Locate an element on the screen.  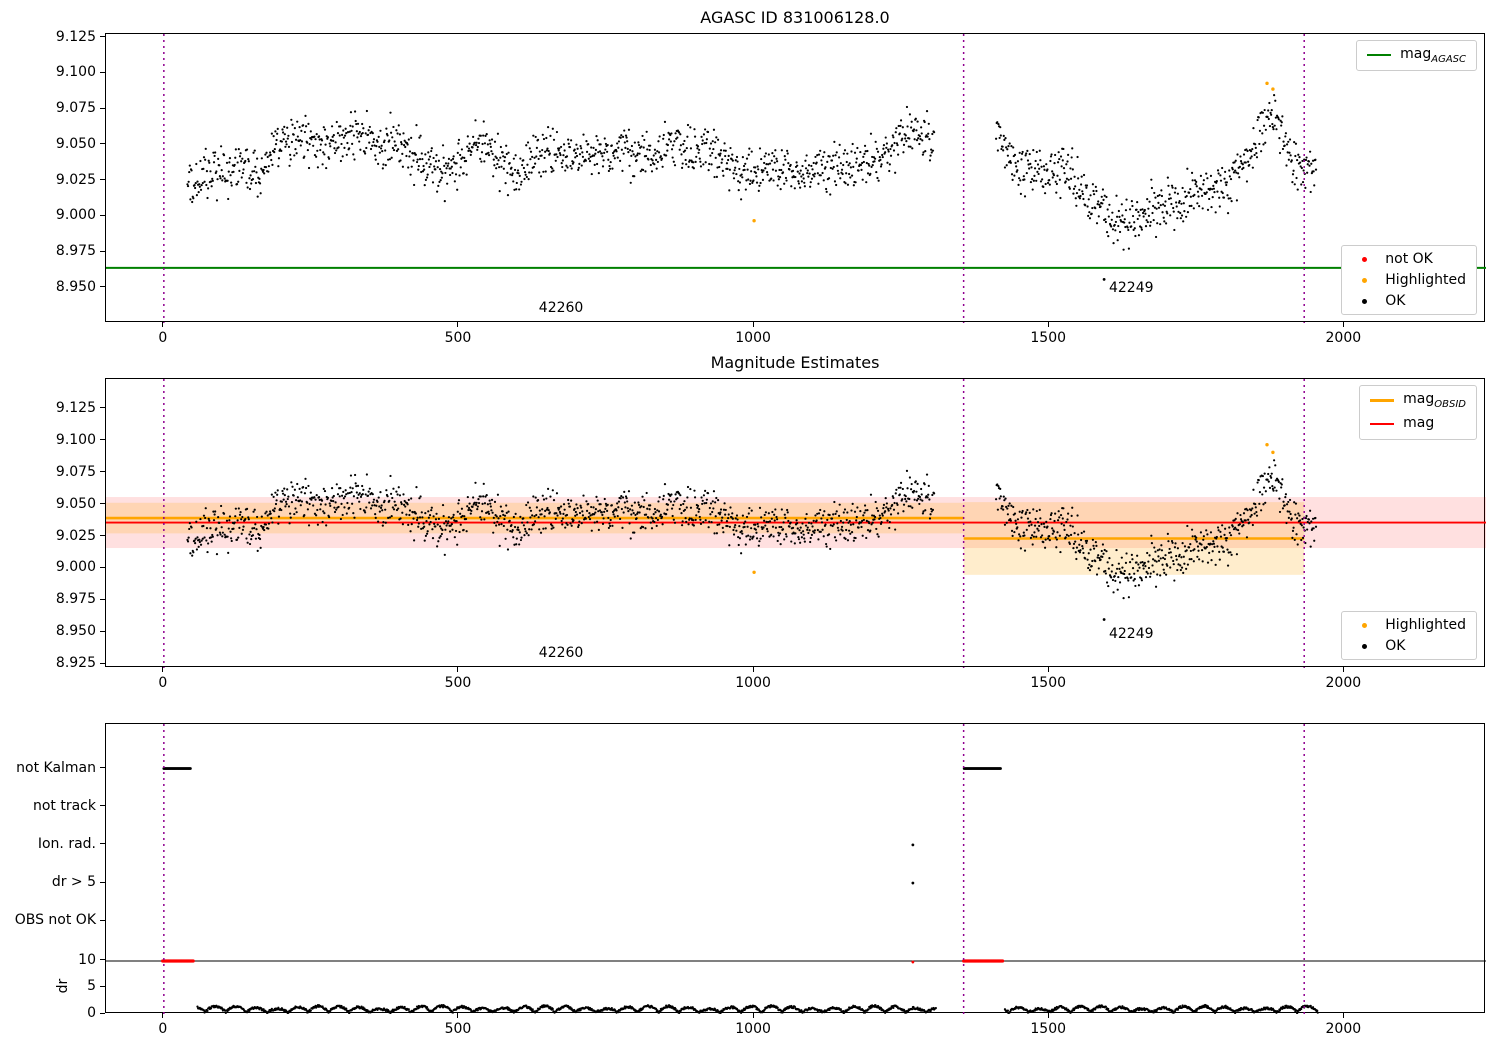
legend-point-types: not OK Highlighted OK is located at coordinates (1409, 280).